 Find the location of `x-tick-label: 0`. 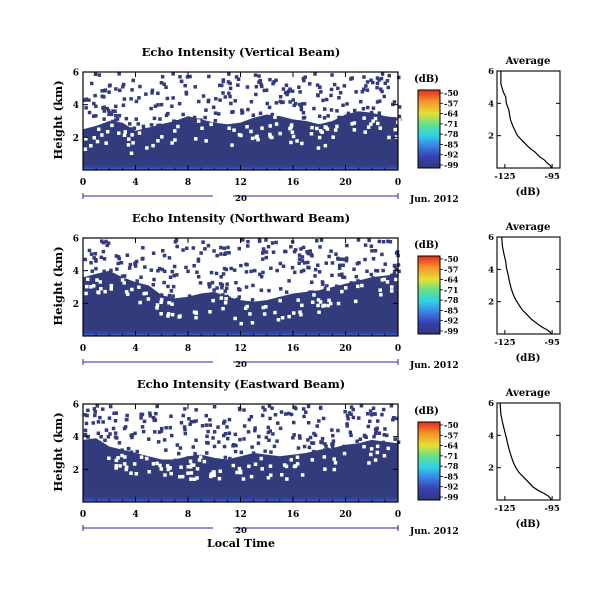

x-tick-label: 0 is located at coordinates (398, 515).